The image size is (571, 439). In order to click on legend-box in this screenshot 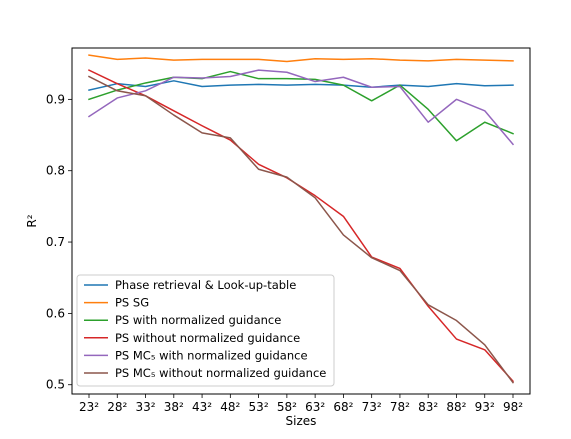, I will do `click(205, 330)`.